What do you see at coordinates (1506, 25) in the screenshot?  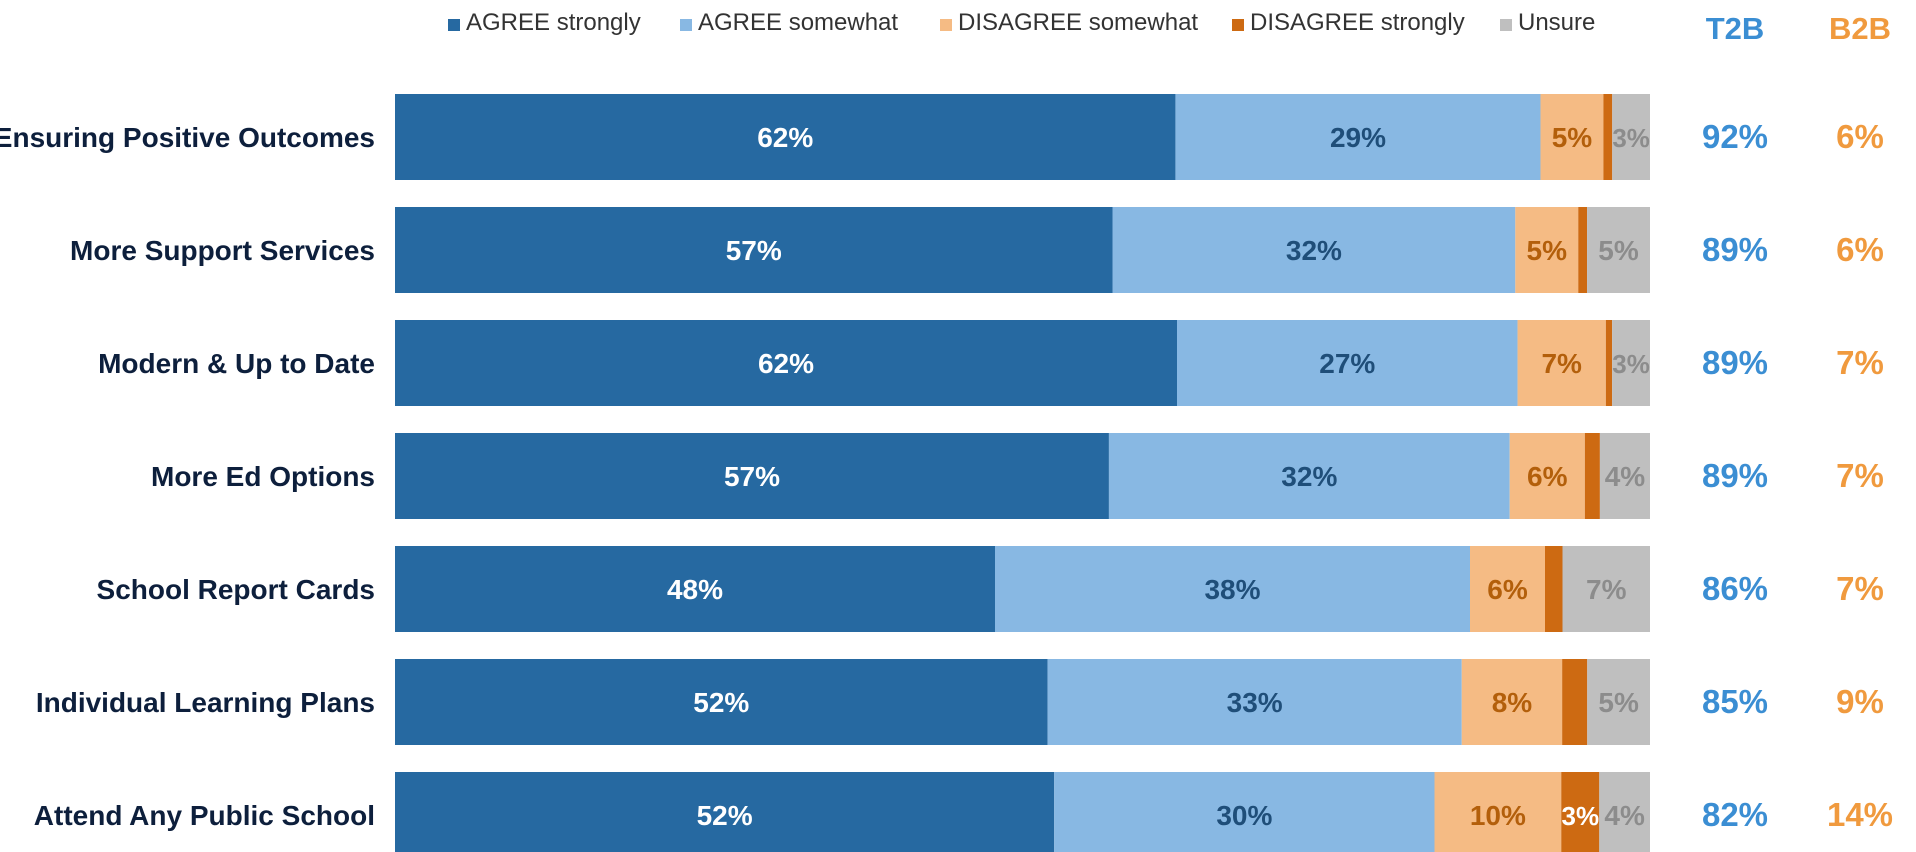 I see `legend-swatch-unsure` at bounding box center [1506, 25].